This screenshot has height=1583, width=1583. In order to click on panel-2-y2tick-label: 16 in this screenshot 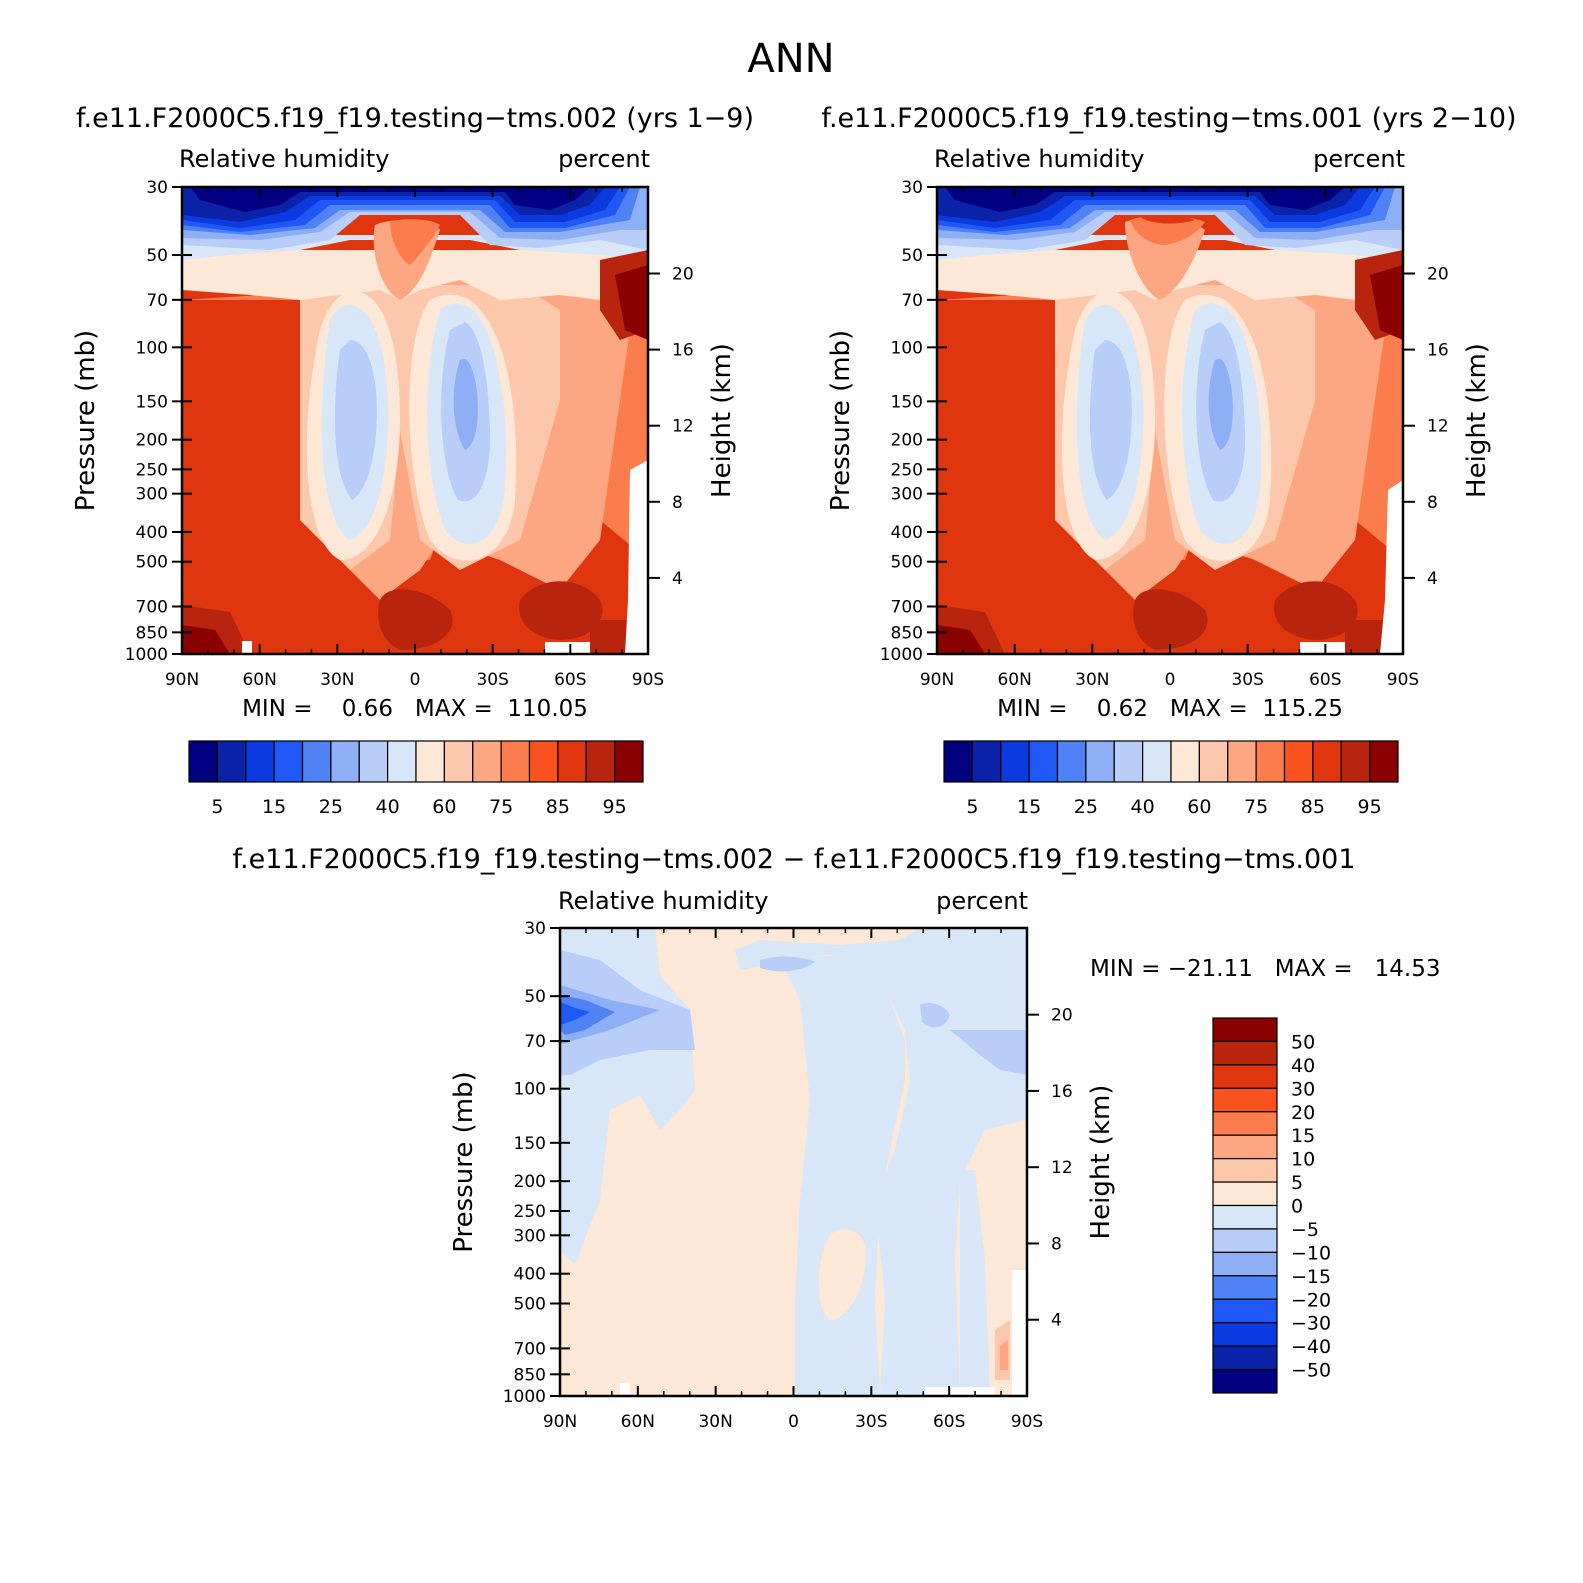, I will do `click(1438, 351)`.